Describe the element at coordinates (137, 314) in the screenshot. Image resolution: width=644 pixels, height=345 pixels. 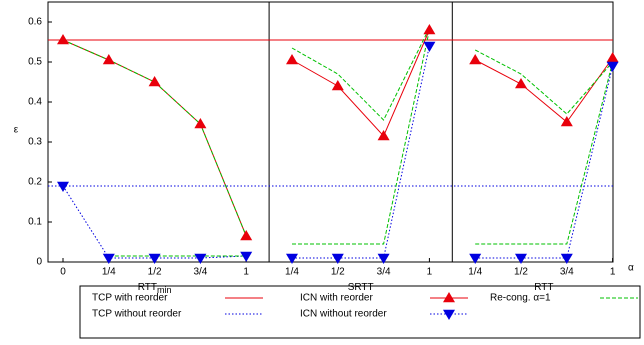
I see `legend-label: TCP without reorder` at that location.